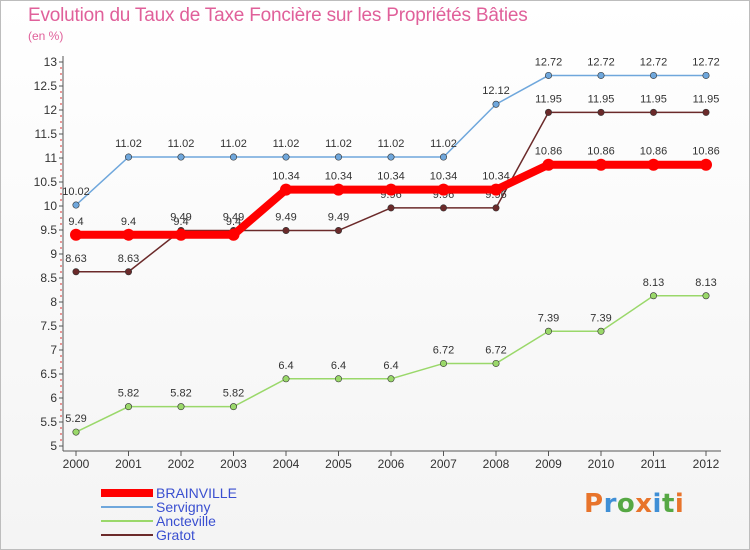 Image resolution: width=750 pixels, height=550 pixels. Describe the element at coordinates (644, 504) in the screenshot. I see `logo-letter: x` at that location.